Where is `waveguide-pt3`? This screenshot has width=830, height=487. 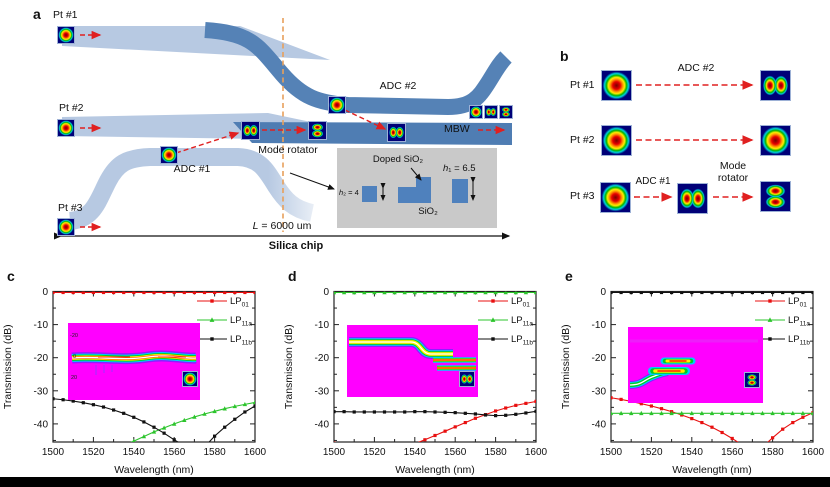 waveguide-pt3 is located at coordinates (191, 189).